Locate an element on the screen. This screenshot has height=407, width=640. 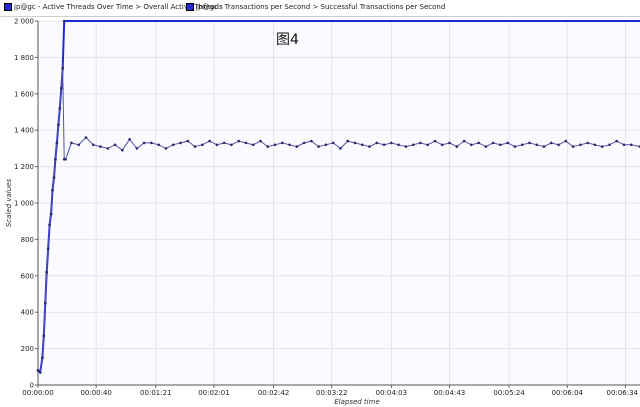
y-tick-label: 2 000 is located at coordinates (24, 22).